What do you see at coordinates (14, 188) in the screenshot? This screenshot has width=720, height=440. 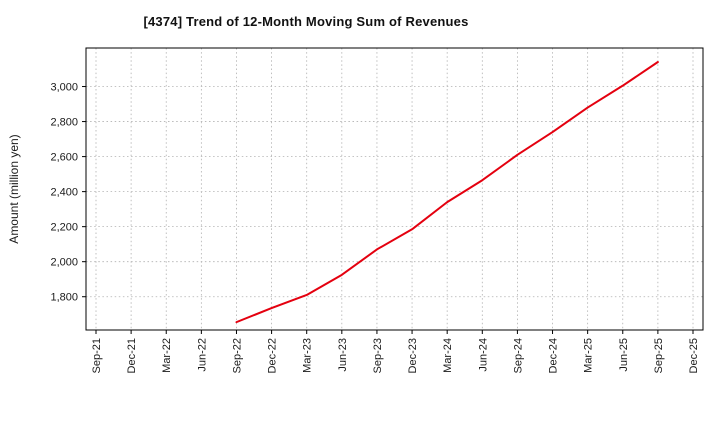 I see `y-axis-title: Amount (million yen)` at bounding box center [14, 188].